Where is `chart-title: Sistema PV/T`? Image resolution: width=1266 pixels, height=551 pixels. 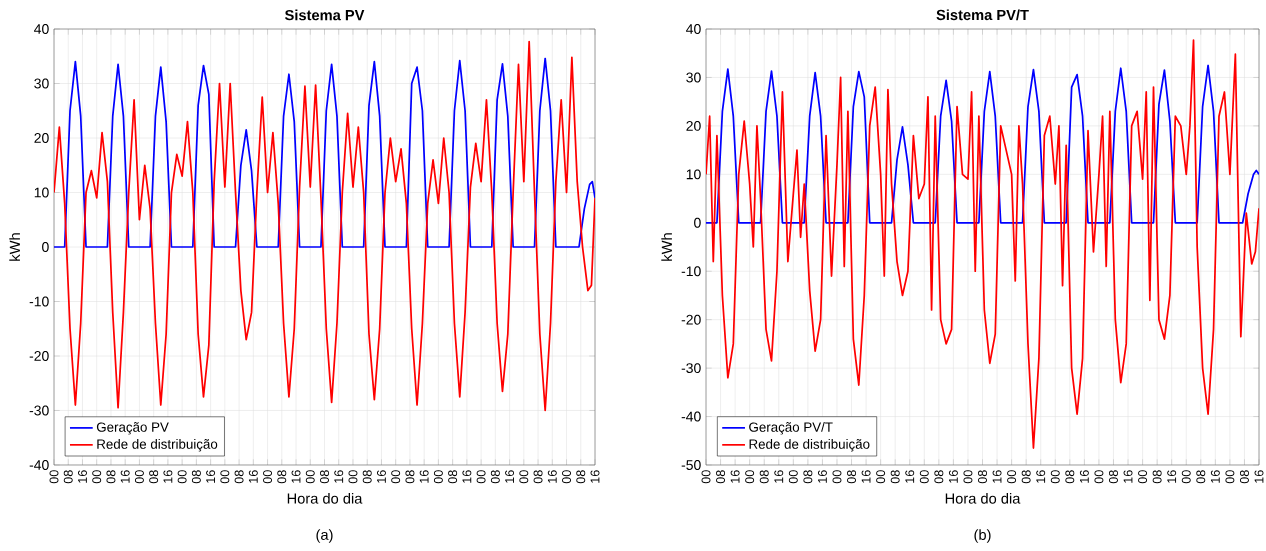
chart-title: Sistema PV/T is located at coordinates (982, 15).